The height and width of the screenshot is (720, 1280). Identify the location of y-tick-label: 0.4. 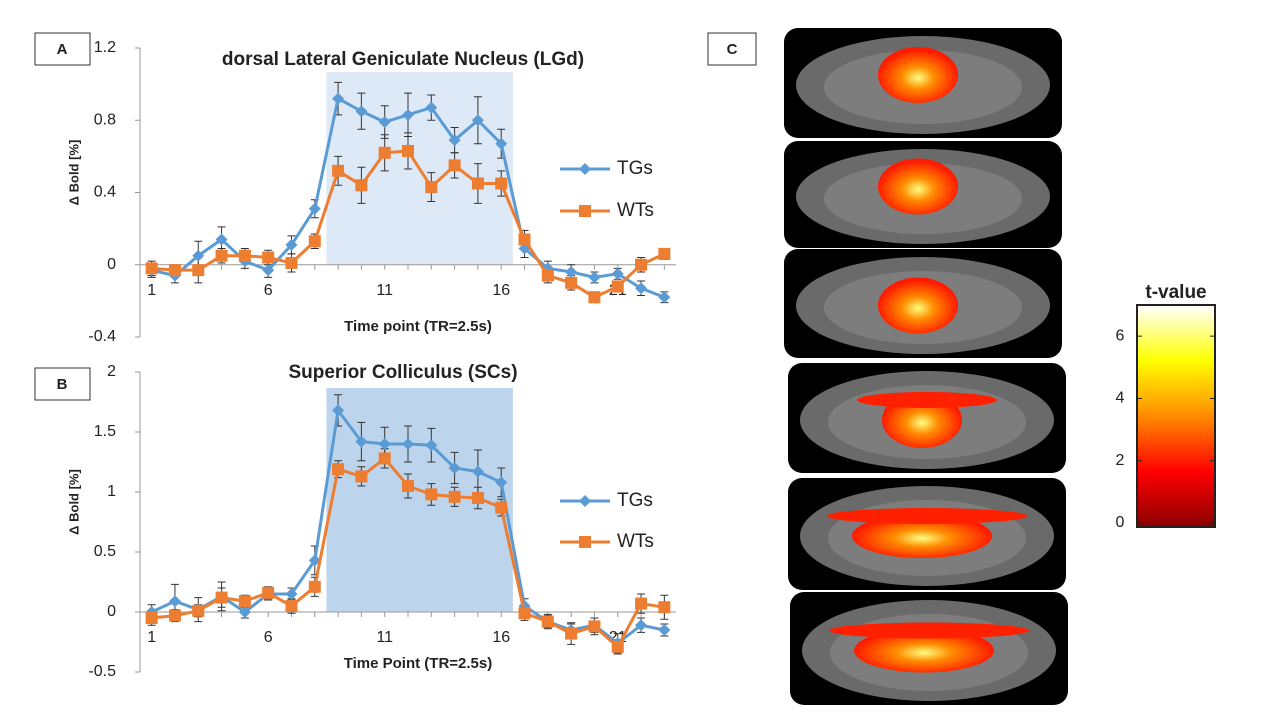
(105, 192).